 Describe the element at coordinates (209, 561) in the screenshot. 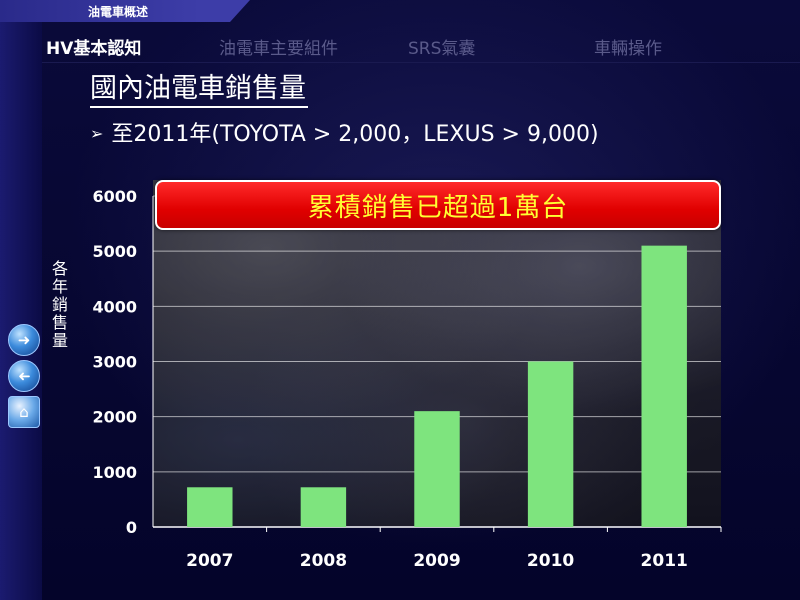

I see `x-tick-label: 2007` at that location.